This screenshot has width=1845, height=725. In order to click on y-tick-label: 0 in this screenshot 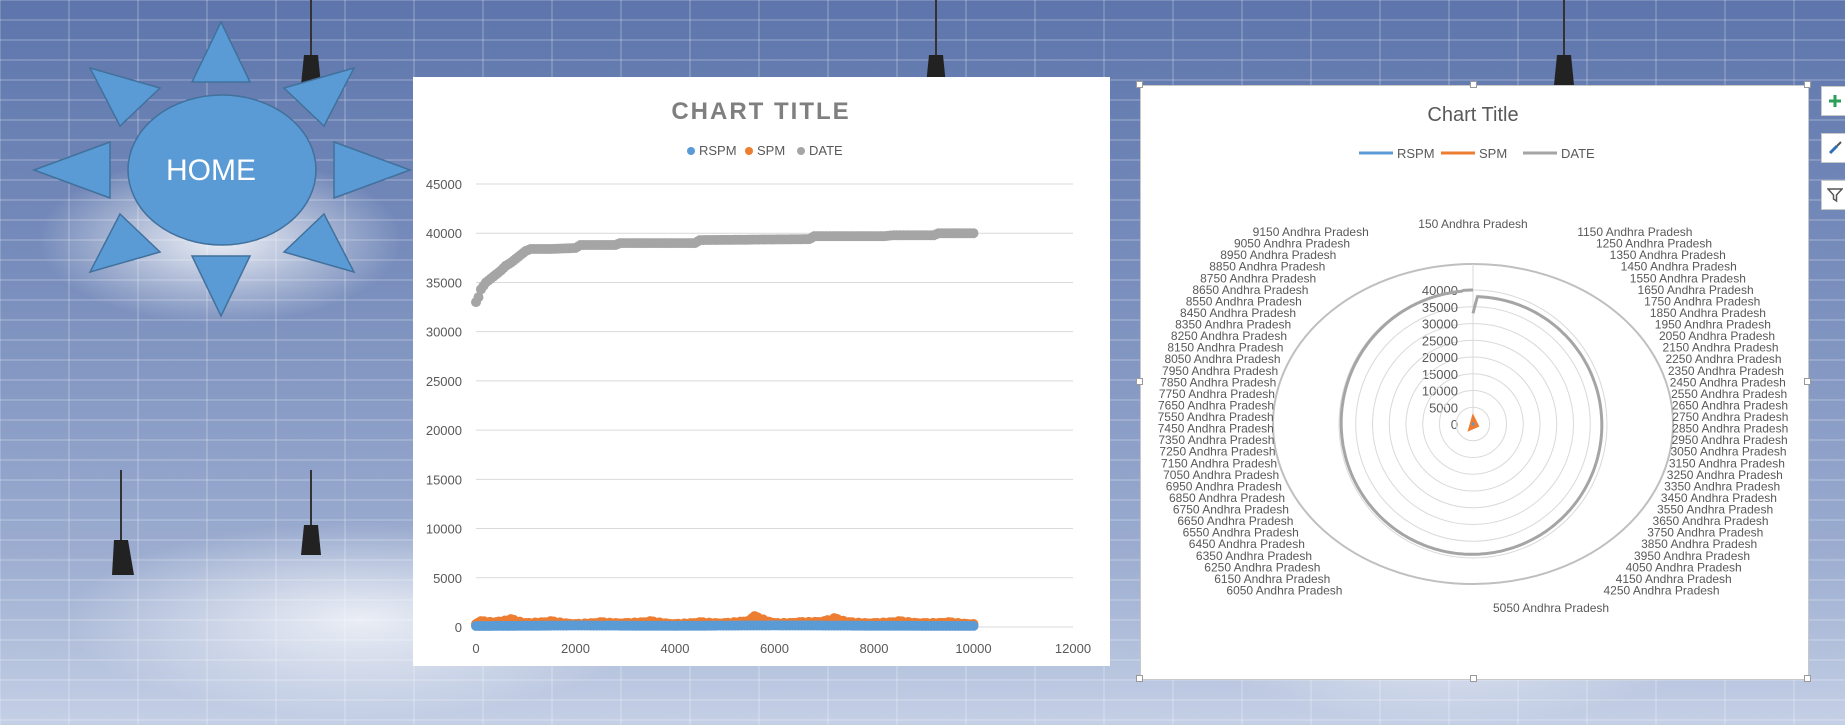, I will do `click(458, 627)`.